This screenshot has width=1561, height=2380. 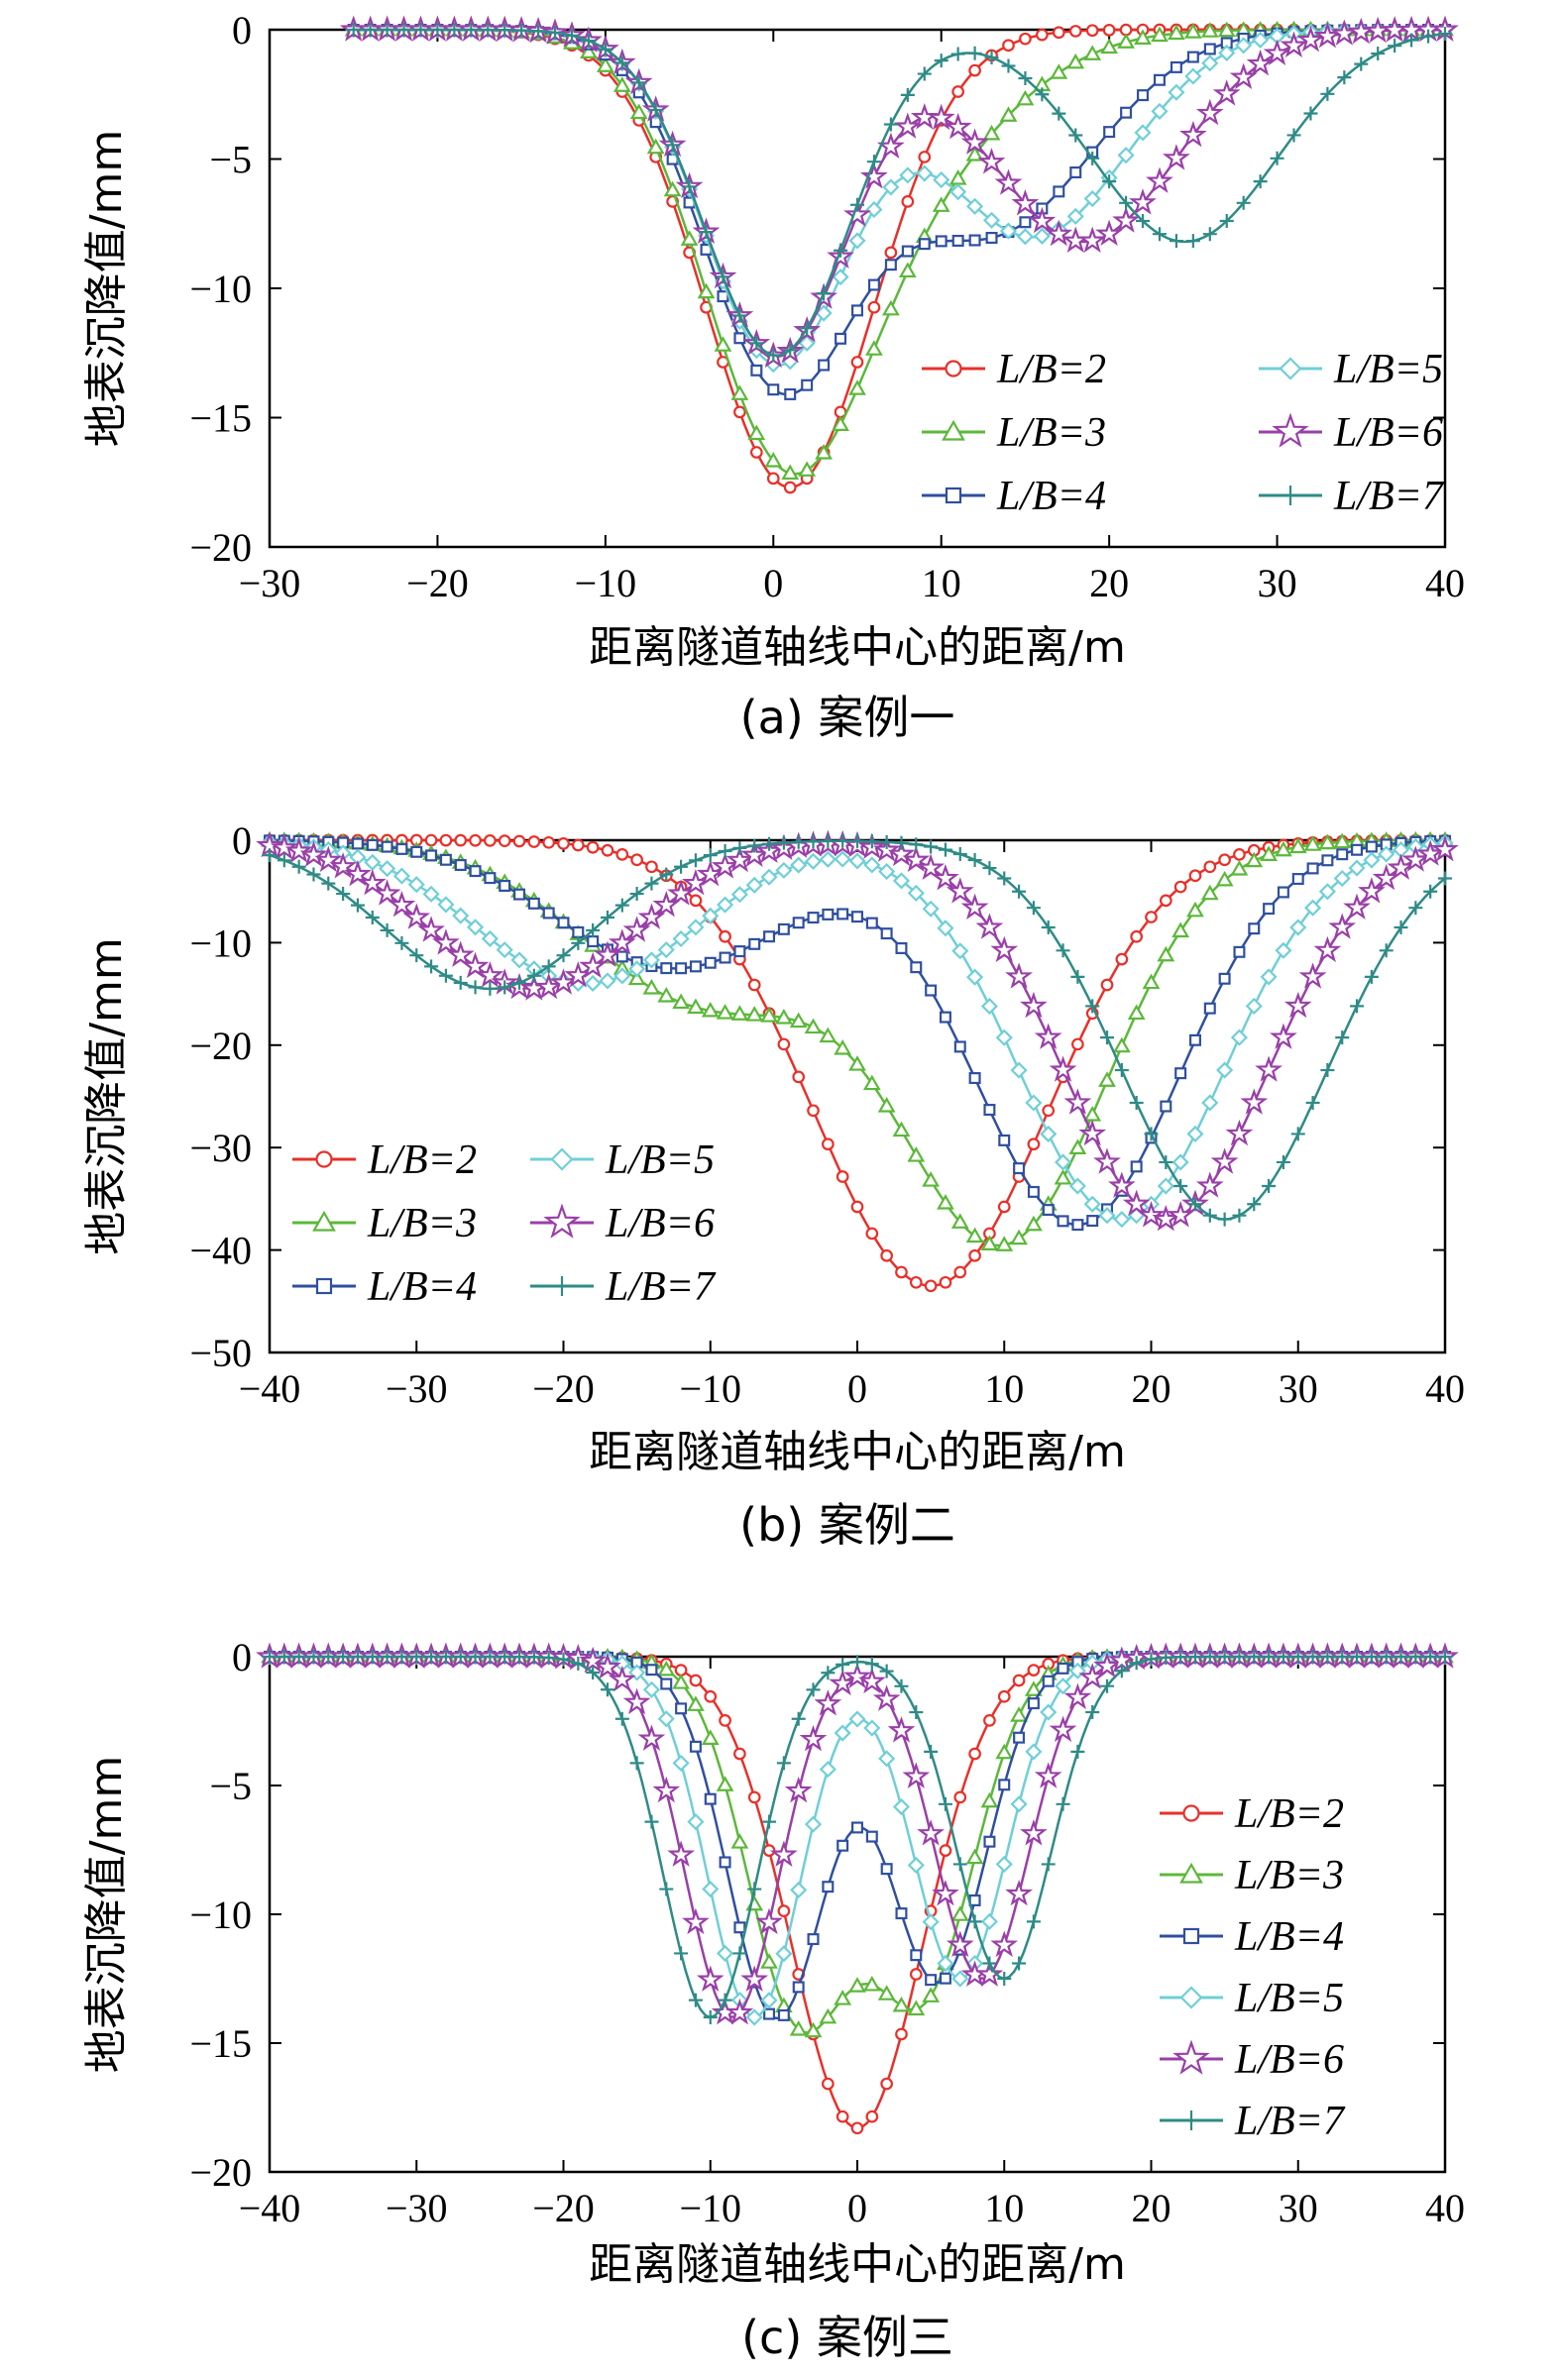 What do you see at coordinates (106, 1096) in the screenshot?
I see `y-axis-label: 地表沉降值/mm` at bounding box center [106, 1096].